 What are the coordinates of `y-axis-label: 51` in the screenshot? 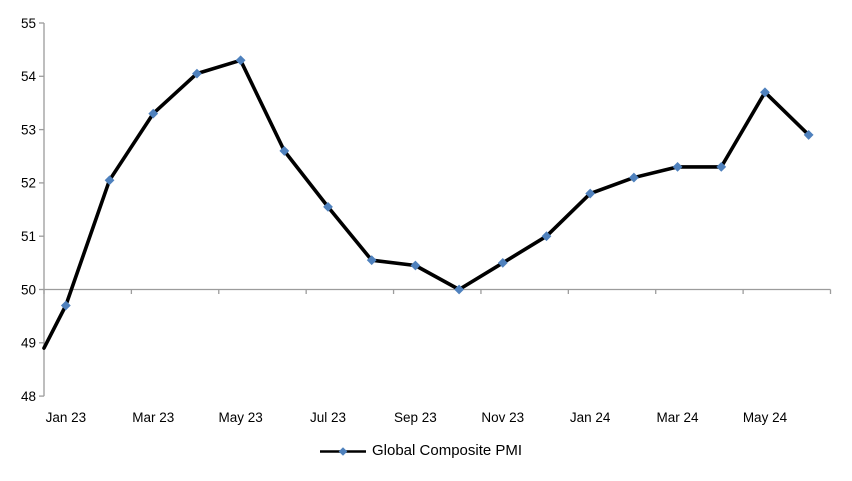 It's located at (28, 236).